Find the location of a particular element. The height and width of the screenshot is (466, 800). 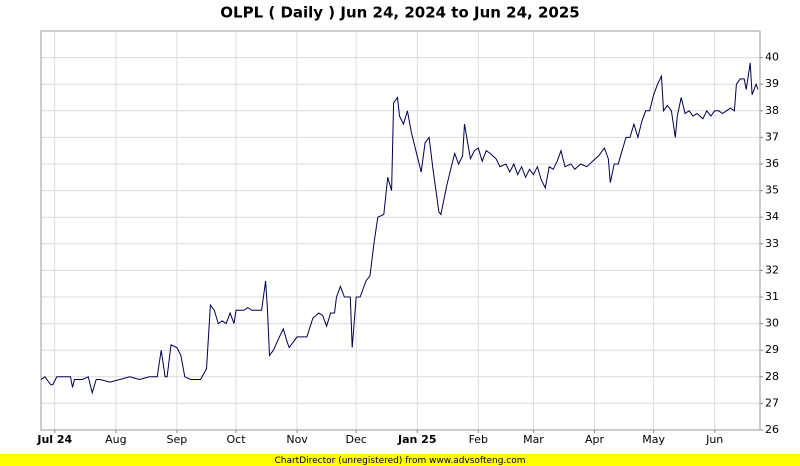

x-tick-label: May is located at coordinates (653, 439).